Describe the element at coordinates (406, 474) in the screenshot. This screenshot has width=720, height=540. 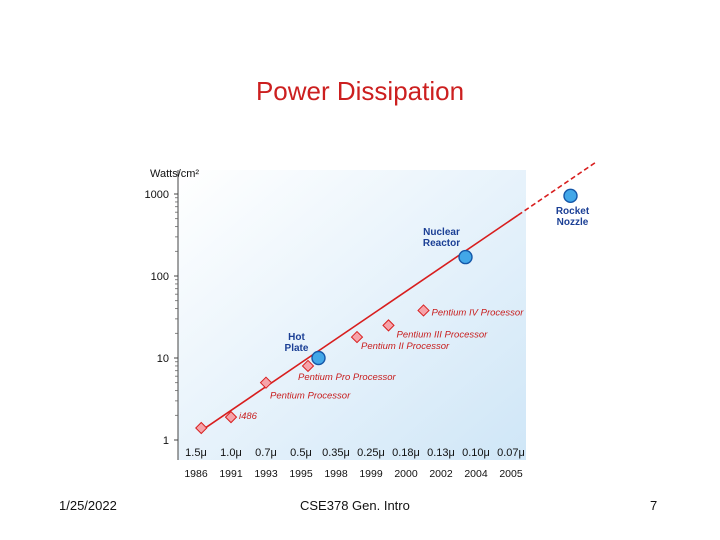
I see `x-tick-label-year: 2000` at that location.